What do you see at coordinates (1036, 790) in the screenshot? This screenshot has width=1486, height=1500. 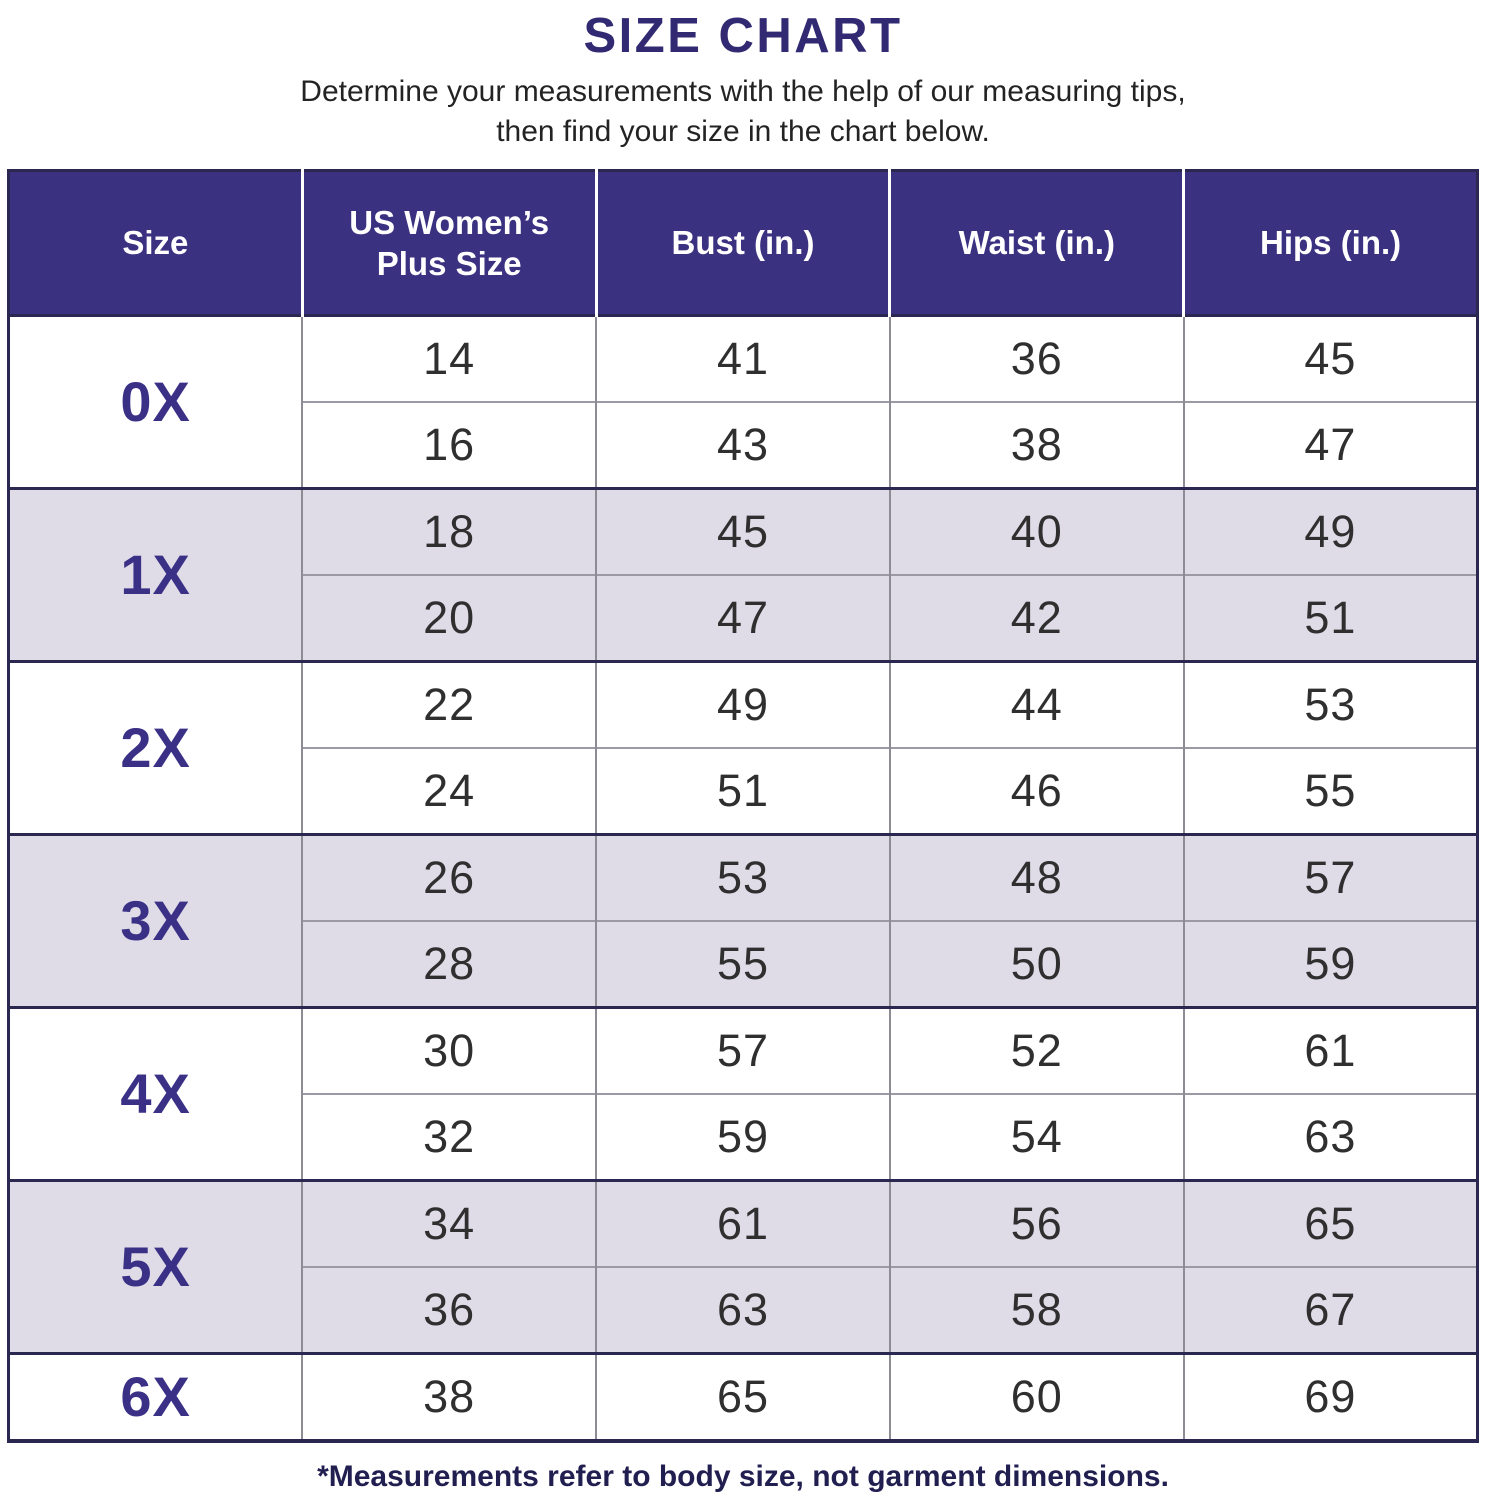 I see `cell-waist: 46` at bounding box center [1036, 790].